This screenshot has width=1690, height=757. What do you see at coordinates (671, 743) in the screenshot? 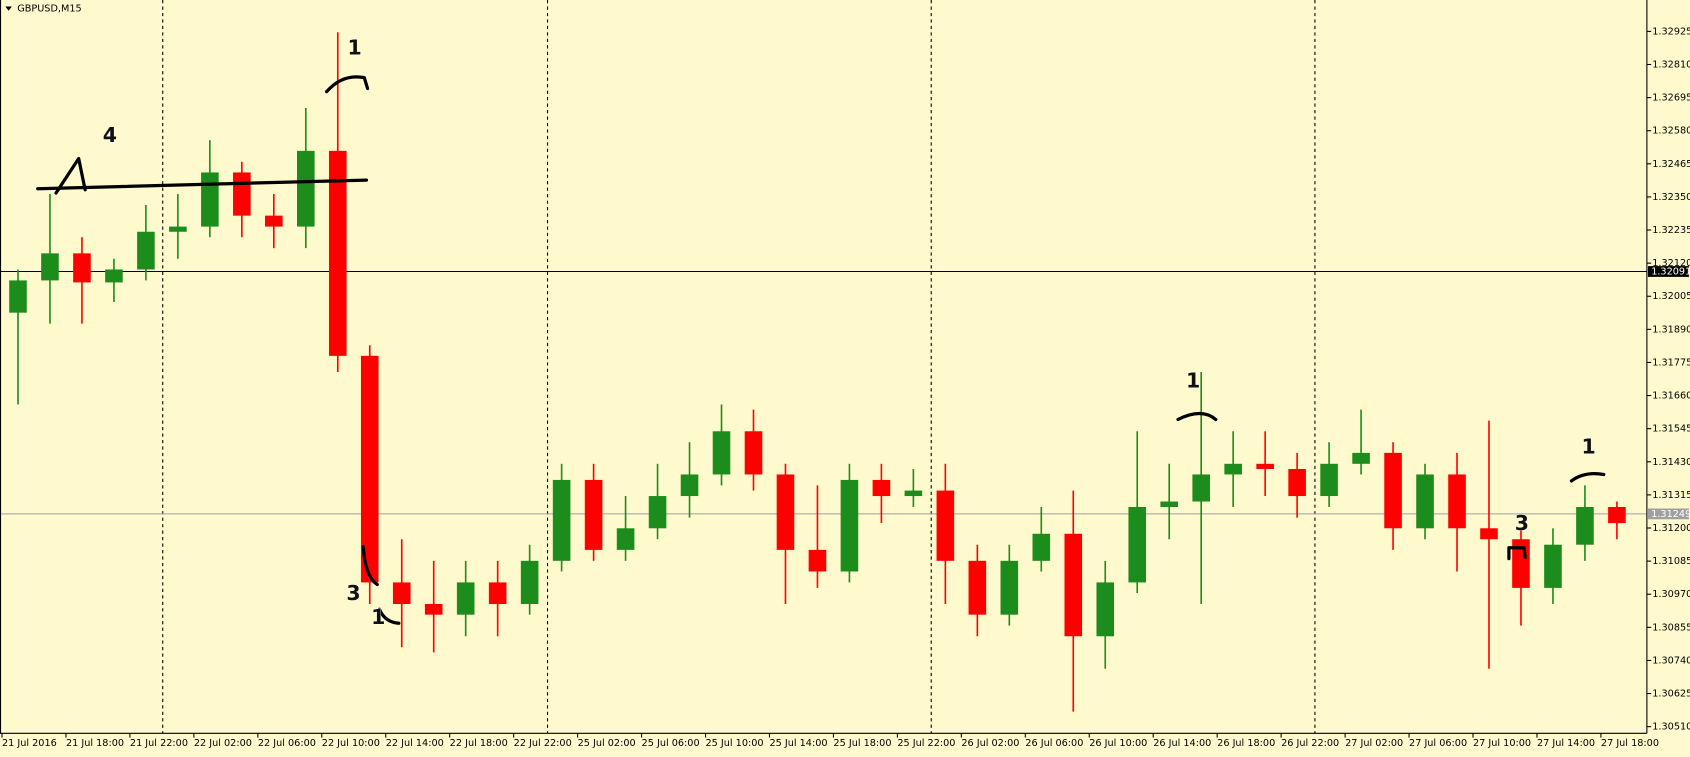
I see `x-tick-label: 25 Jul 06:00` at bounding box center [671, 743].